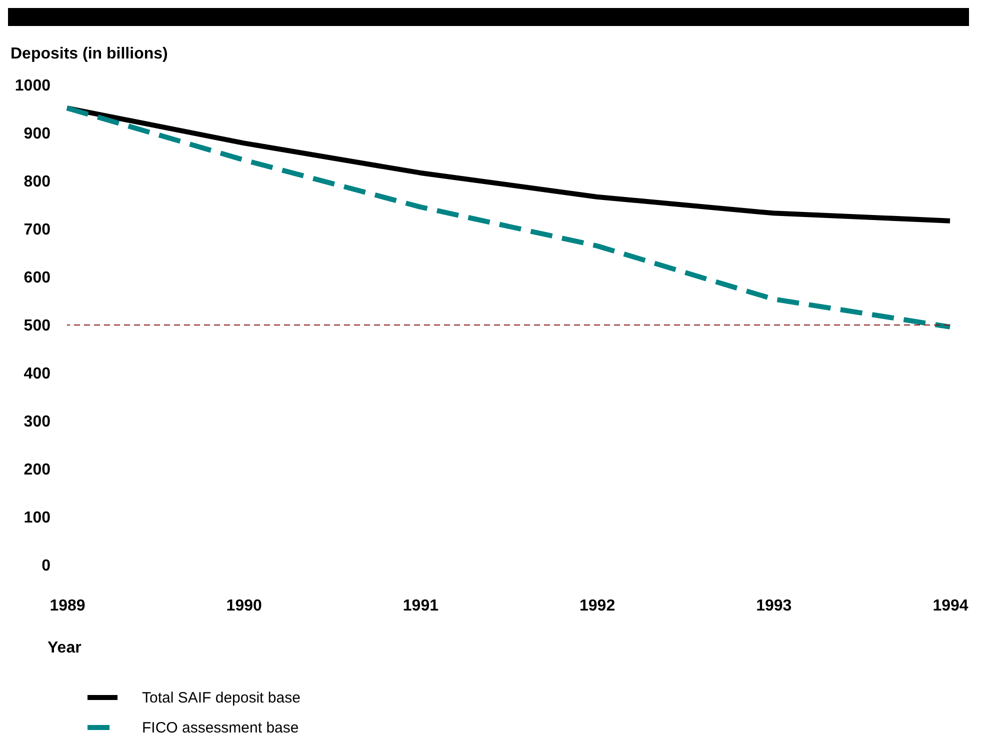 This screenshot has width=988, height=743. What do you see at coordinates (37, 470) in the screenshot?
I see `y-tick-label: 200` at bounding box center [37, 470].